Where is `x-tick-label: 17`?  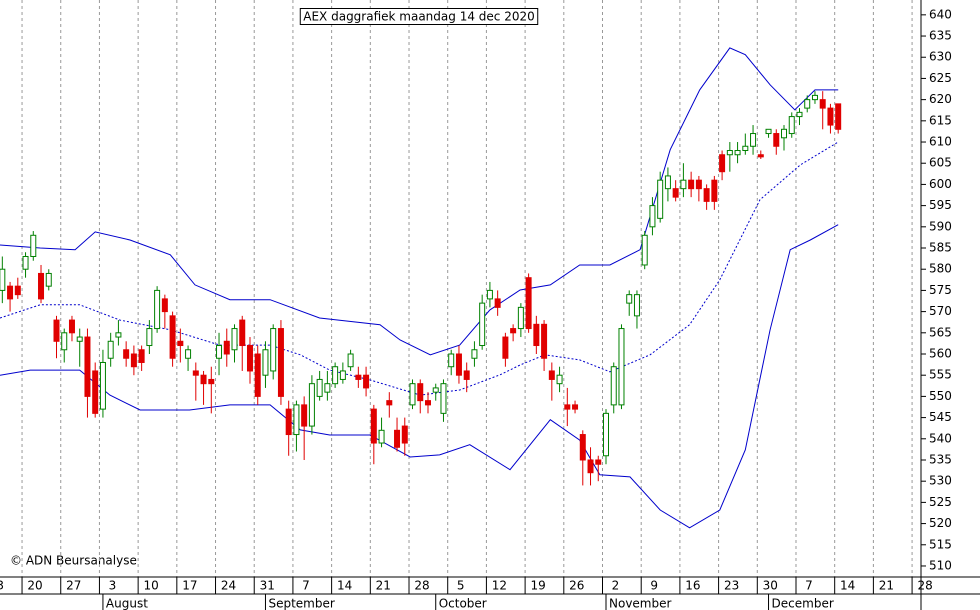
x-tick-label: 17 is located at coordinates (189, 586).